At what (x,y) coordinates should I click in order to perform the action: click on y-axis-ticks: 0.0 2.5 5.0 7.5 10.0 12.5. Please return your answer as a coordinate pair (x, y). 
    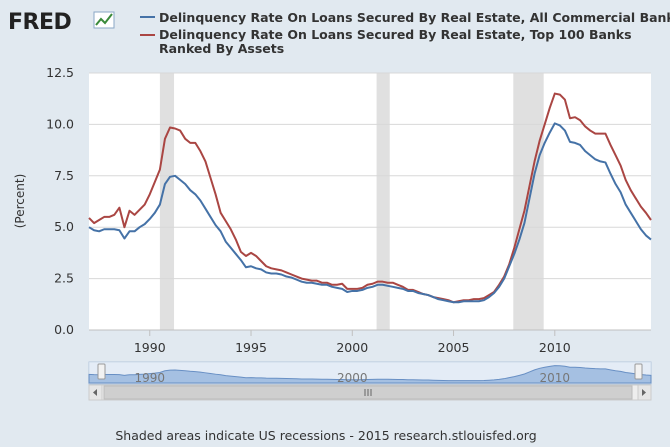
    Looking at the image, I should click on (60, 201).